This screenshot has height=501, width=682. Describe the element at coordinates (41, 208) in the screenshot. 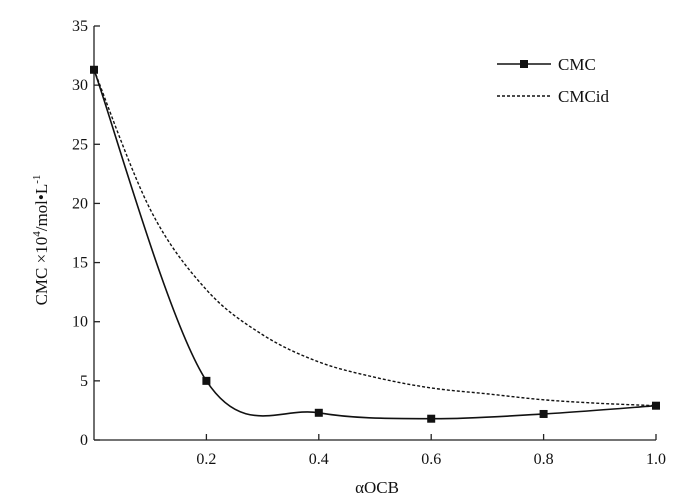

I see `y-axis-title-mid: /mol•L` at that location.